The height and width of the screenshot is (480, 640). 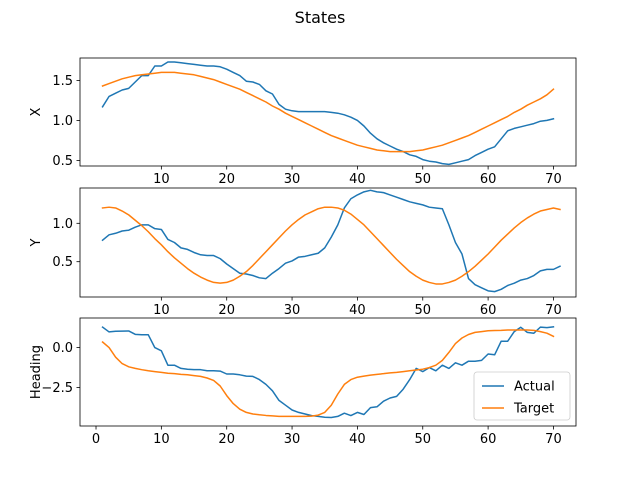 What do you see at coordinates (534, 387) in the screenshot?
I see `legend-label-actual: Actual` at bounding box center [534, 387].